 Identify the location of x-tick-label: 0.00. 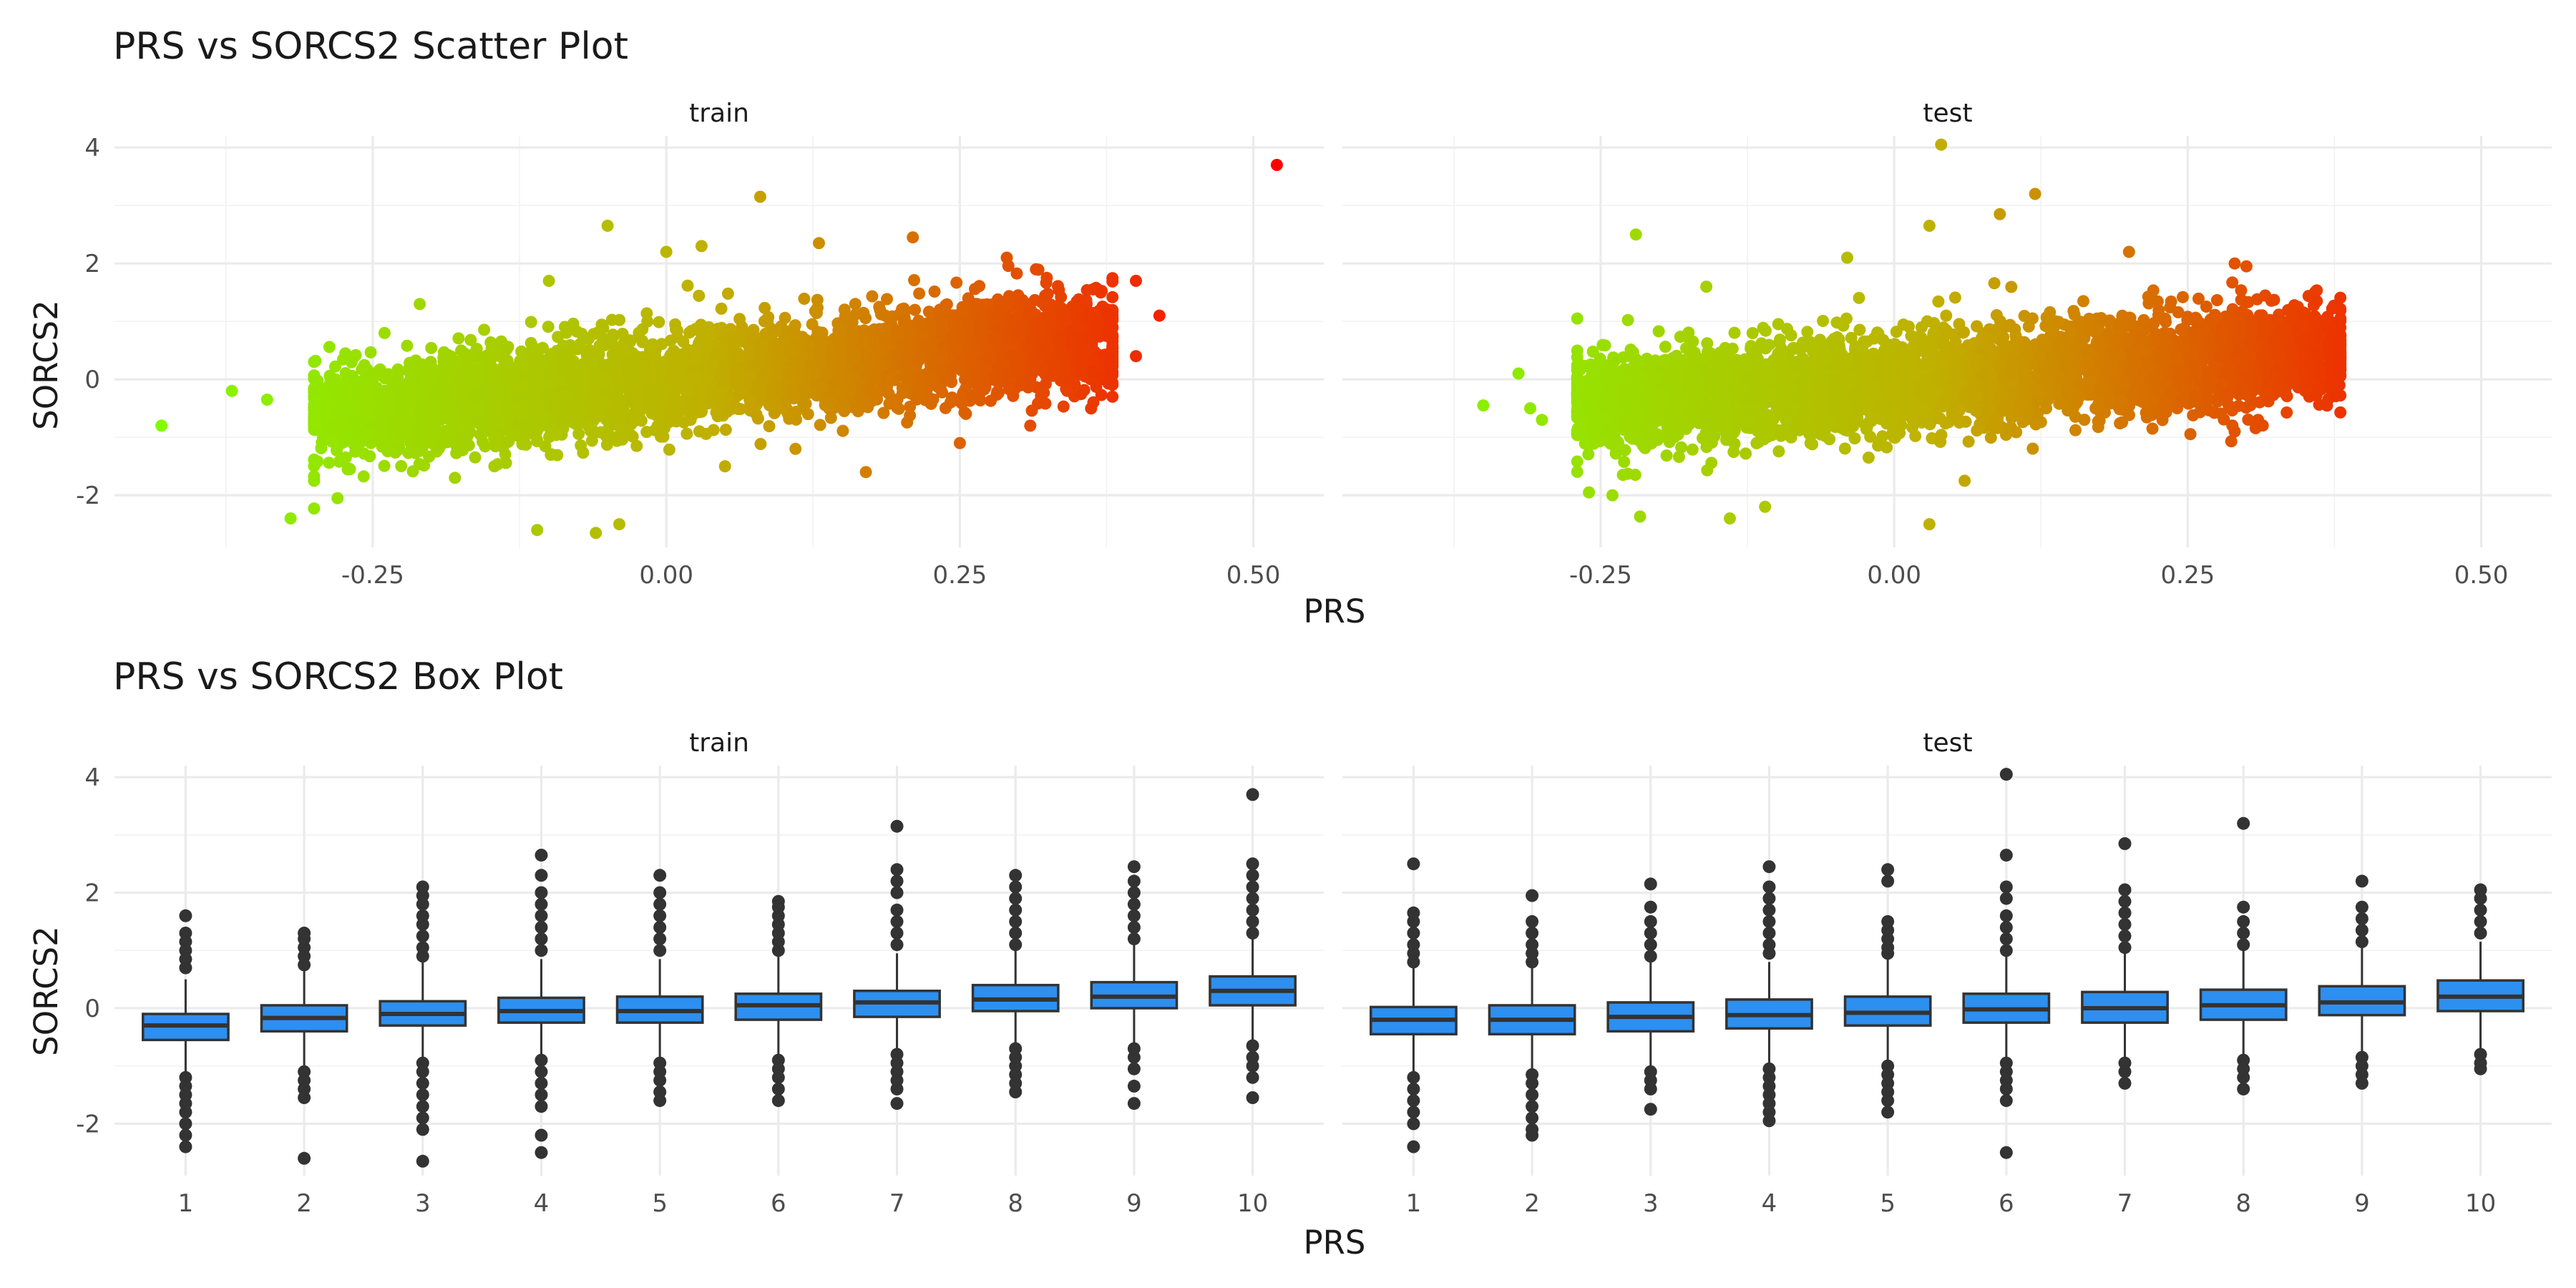
(666, 575).